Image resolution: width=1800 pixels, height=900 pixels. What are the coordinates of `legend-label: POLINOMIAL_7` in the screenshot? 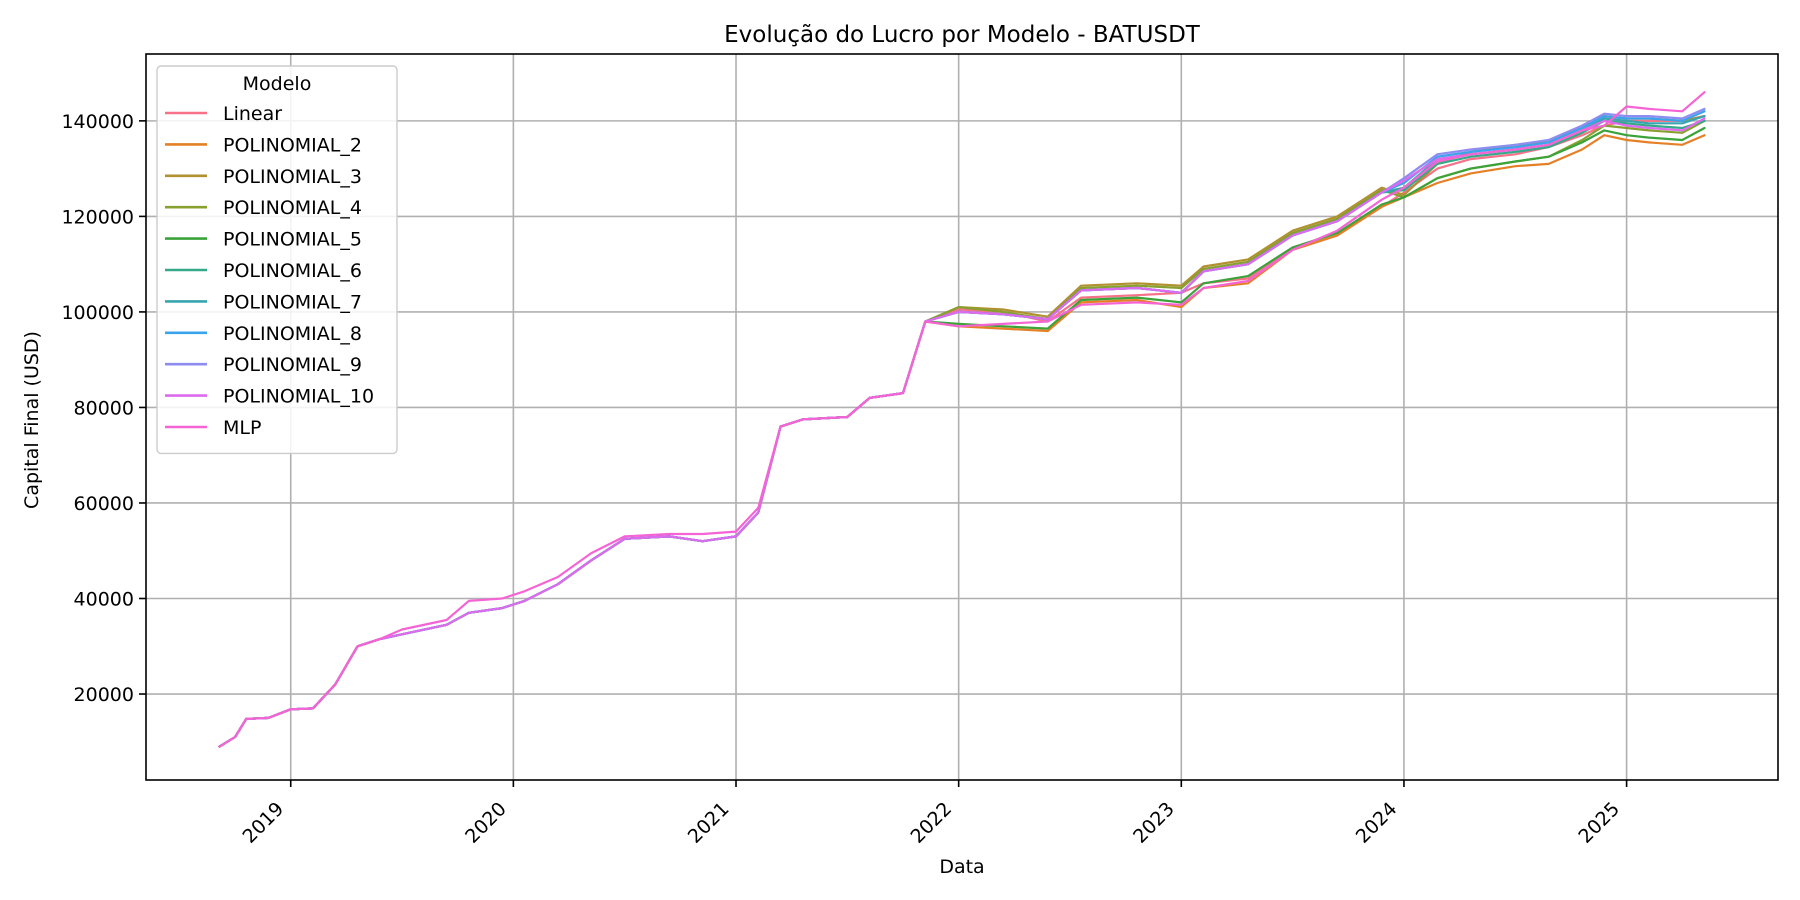 It's located at (292, 302).